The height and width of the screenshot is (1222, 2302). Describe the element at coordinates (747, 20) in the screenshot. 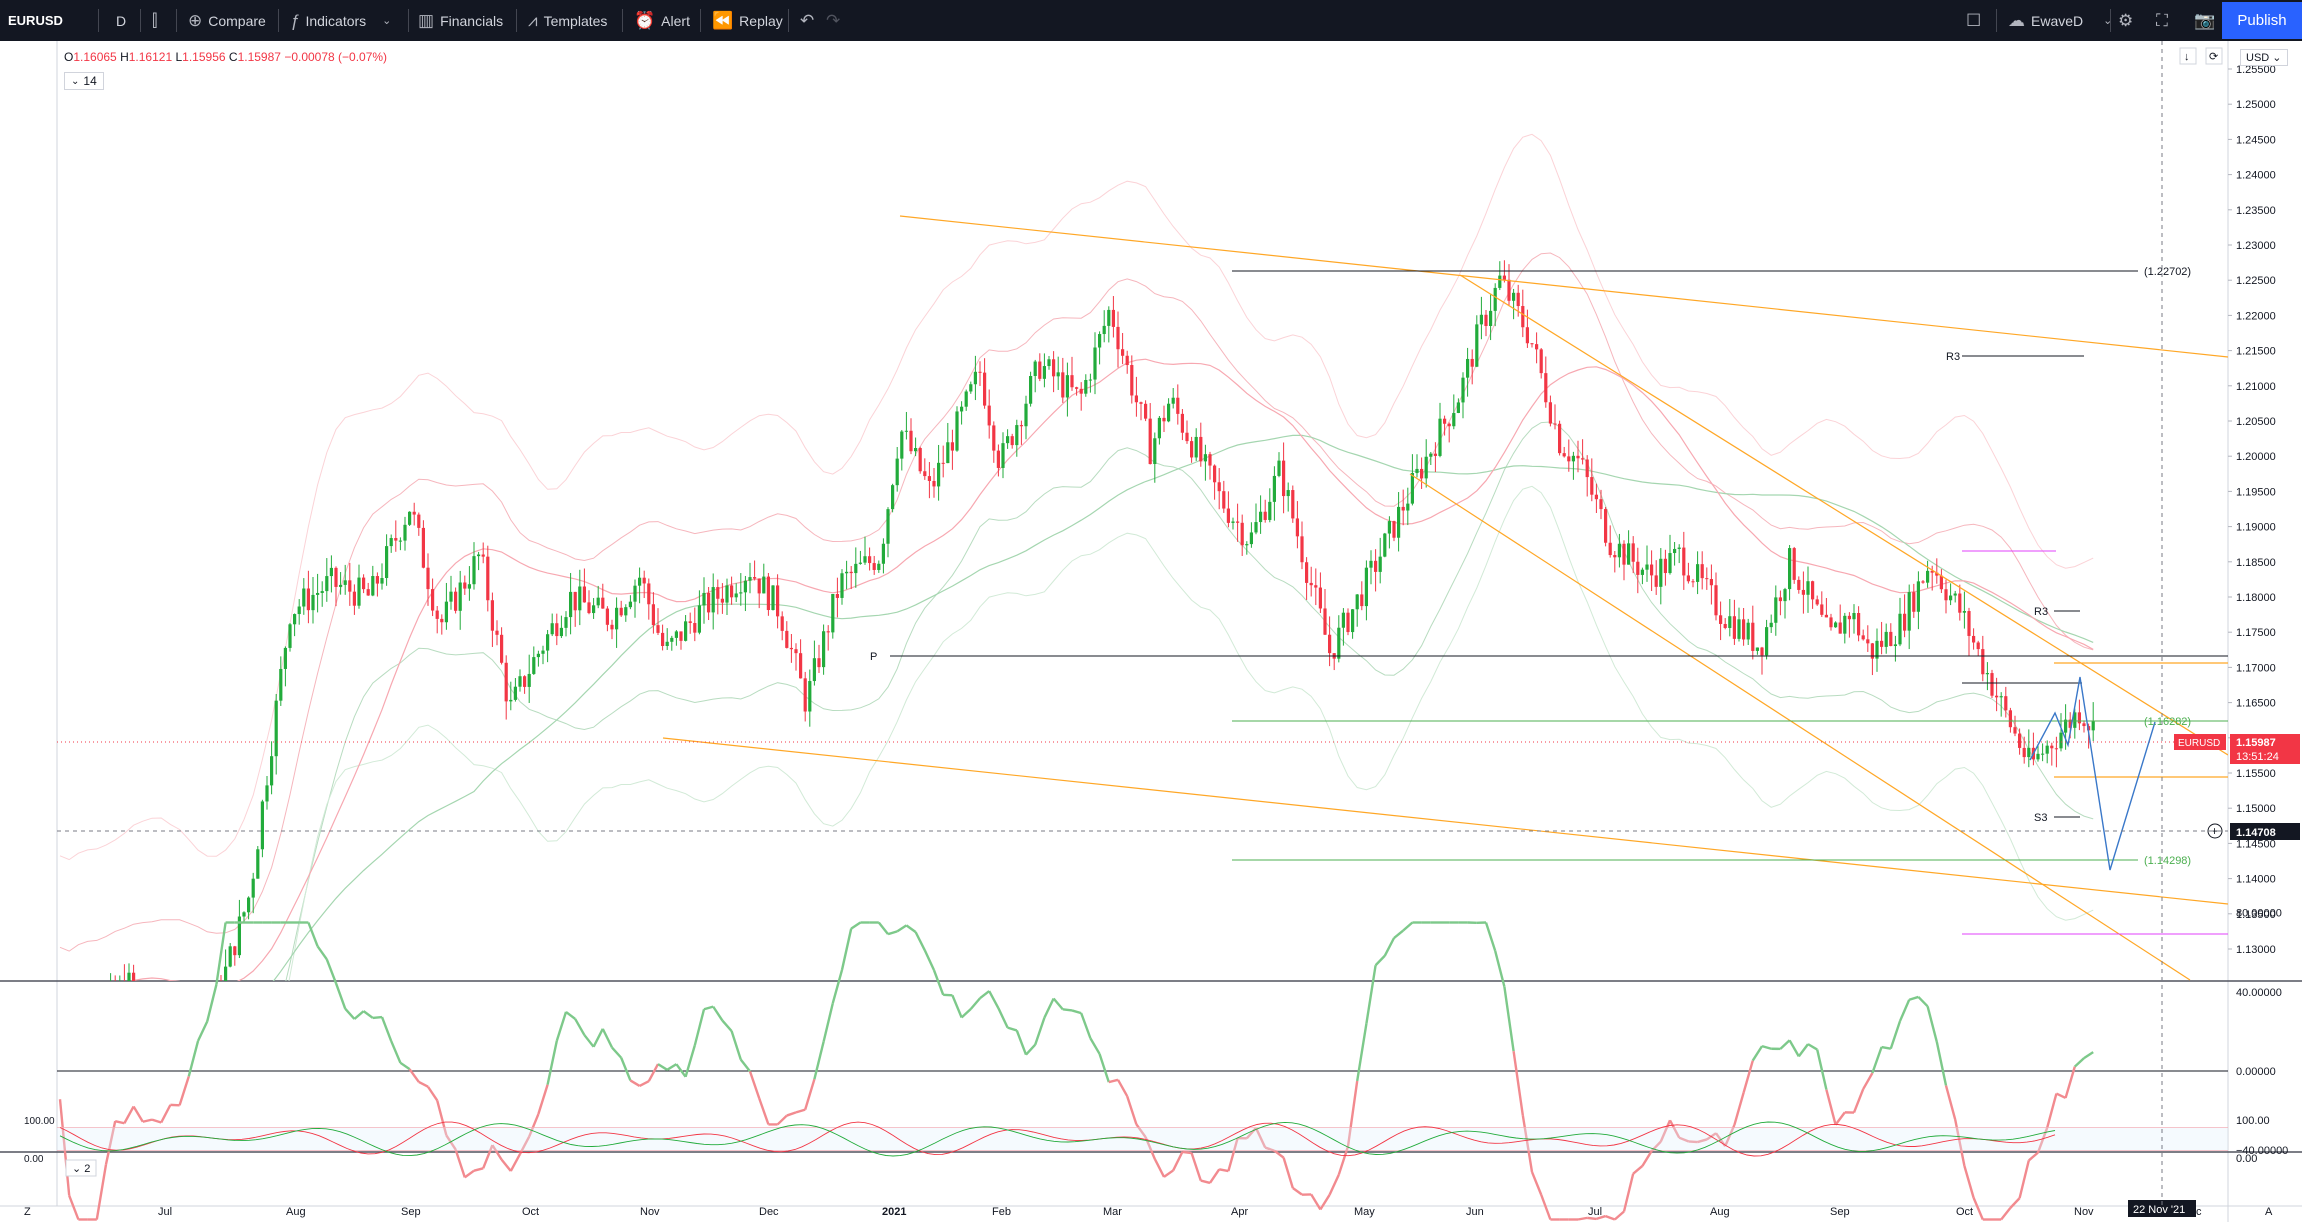

I see `replay-button: ⏪ Replay` at that location.